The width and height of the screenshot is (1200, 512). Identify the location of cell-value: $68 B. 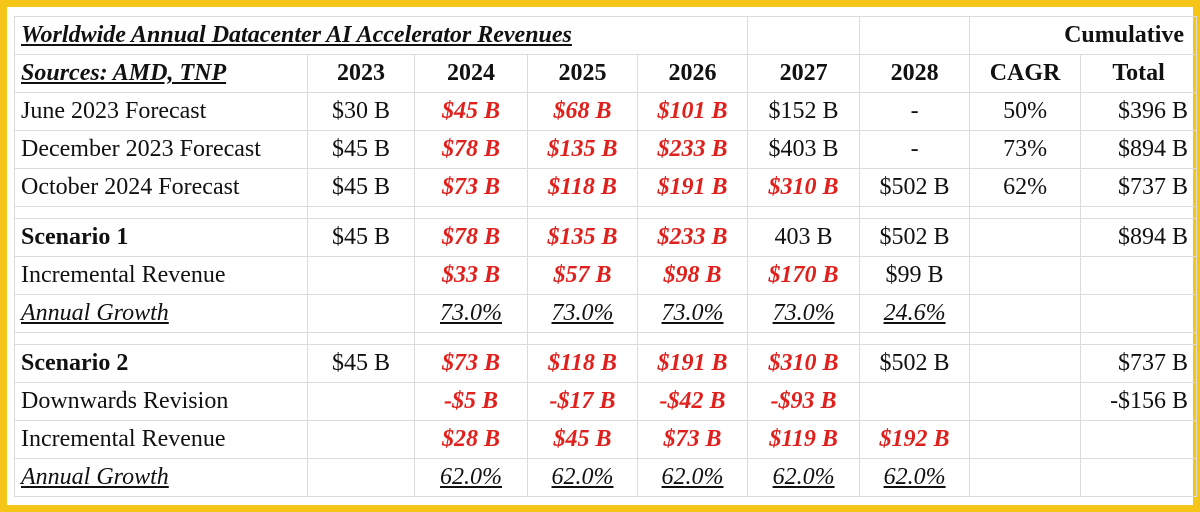
(582, 111).